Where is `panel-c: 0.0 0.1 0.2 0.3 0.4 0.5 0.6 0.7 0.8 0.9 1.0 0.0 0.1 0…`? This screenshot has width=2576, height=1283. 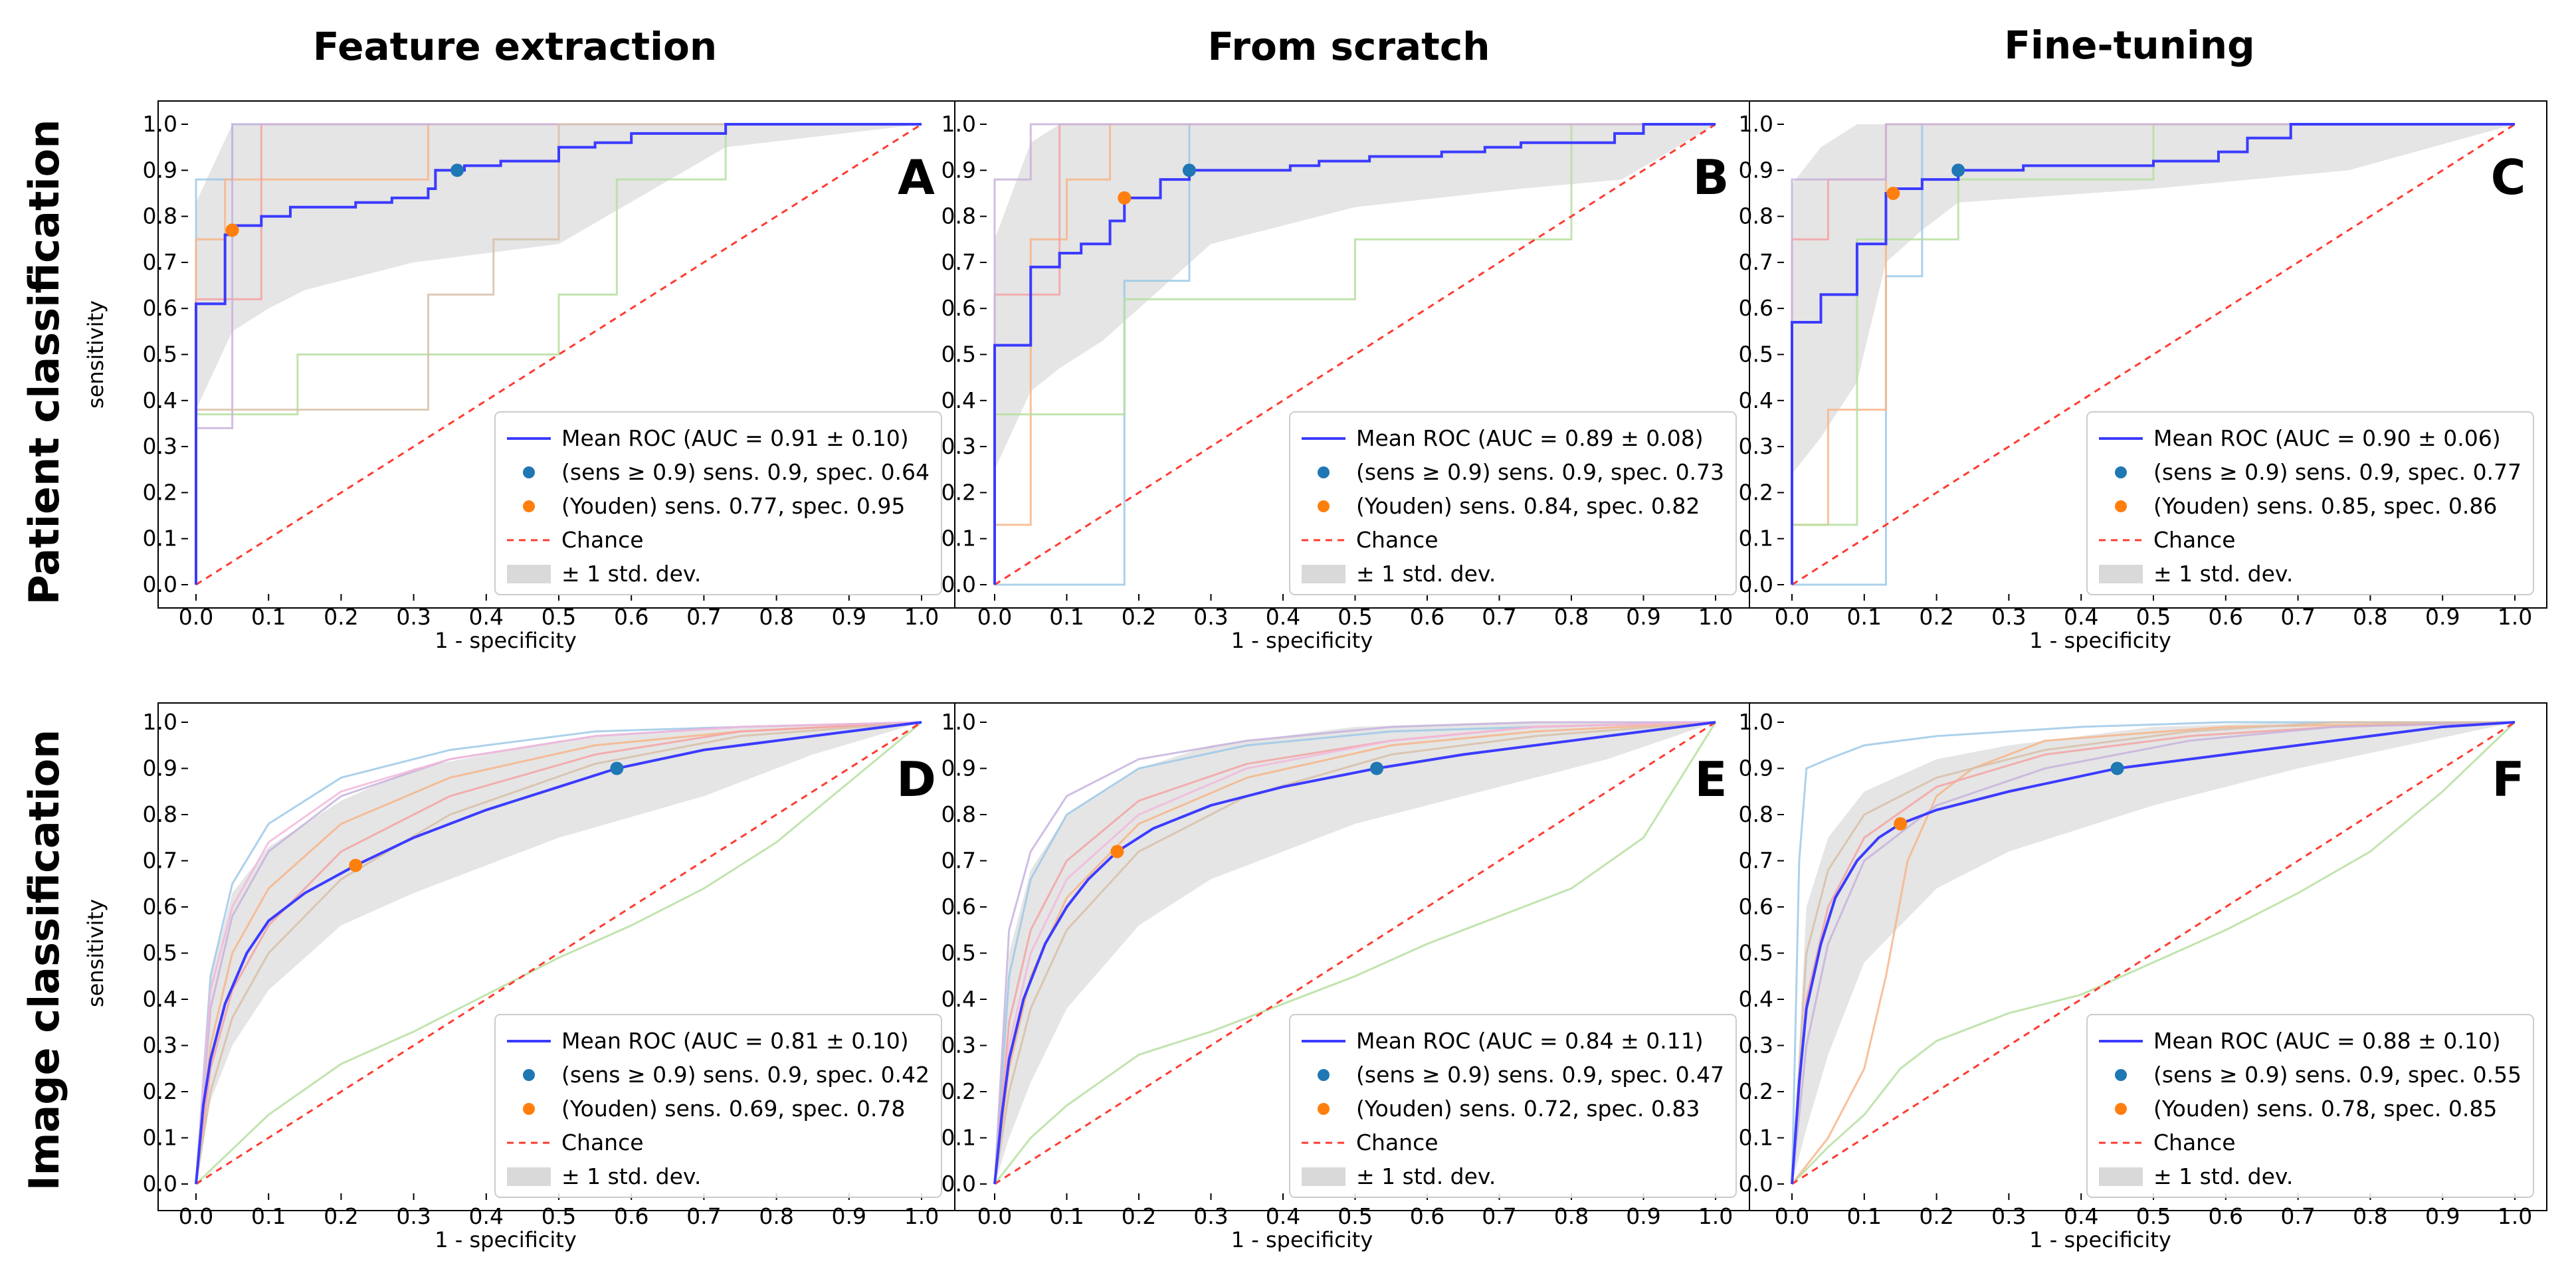
panel-c: 0.0 0.1 0.2 0.3 0.4 0.5 0.6 0.7 0.8 0.9 1.0 0.0 0.1 0… is located at coordinates (2143, 376).